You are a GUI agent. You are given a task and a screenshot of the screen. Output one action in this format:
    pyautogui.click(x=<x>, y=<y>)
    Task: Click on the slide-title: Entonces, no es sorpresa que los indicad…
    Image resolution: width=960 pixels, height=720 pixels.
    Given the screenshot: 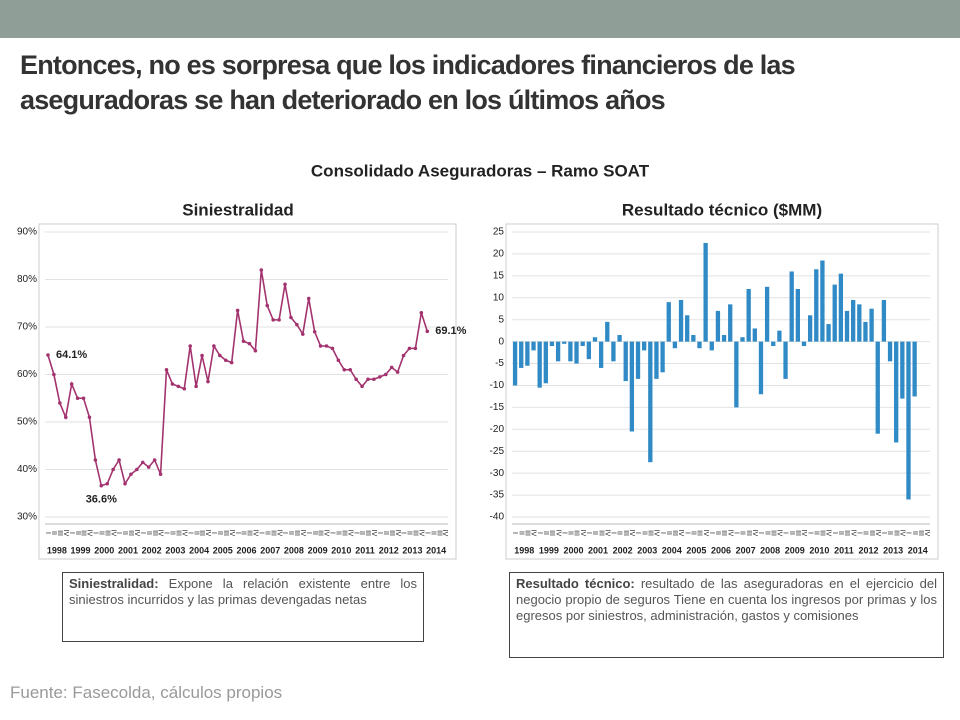 What is the action you would take?
    pyautogui.click(x=408, y=82)
    